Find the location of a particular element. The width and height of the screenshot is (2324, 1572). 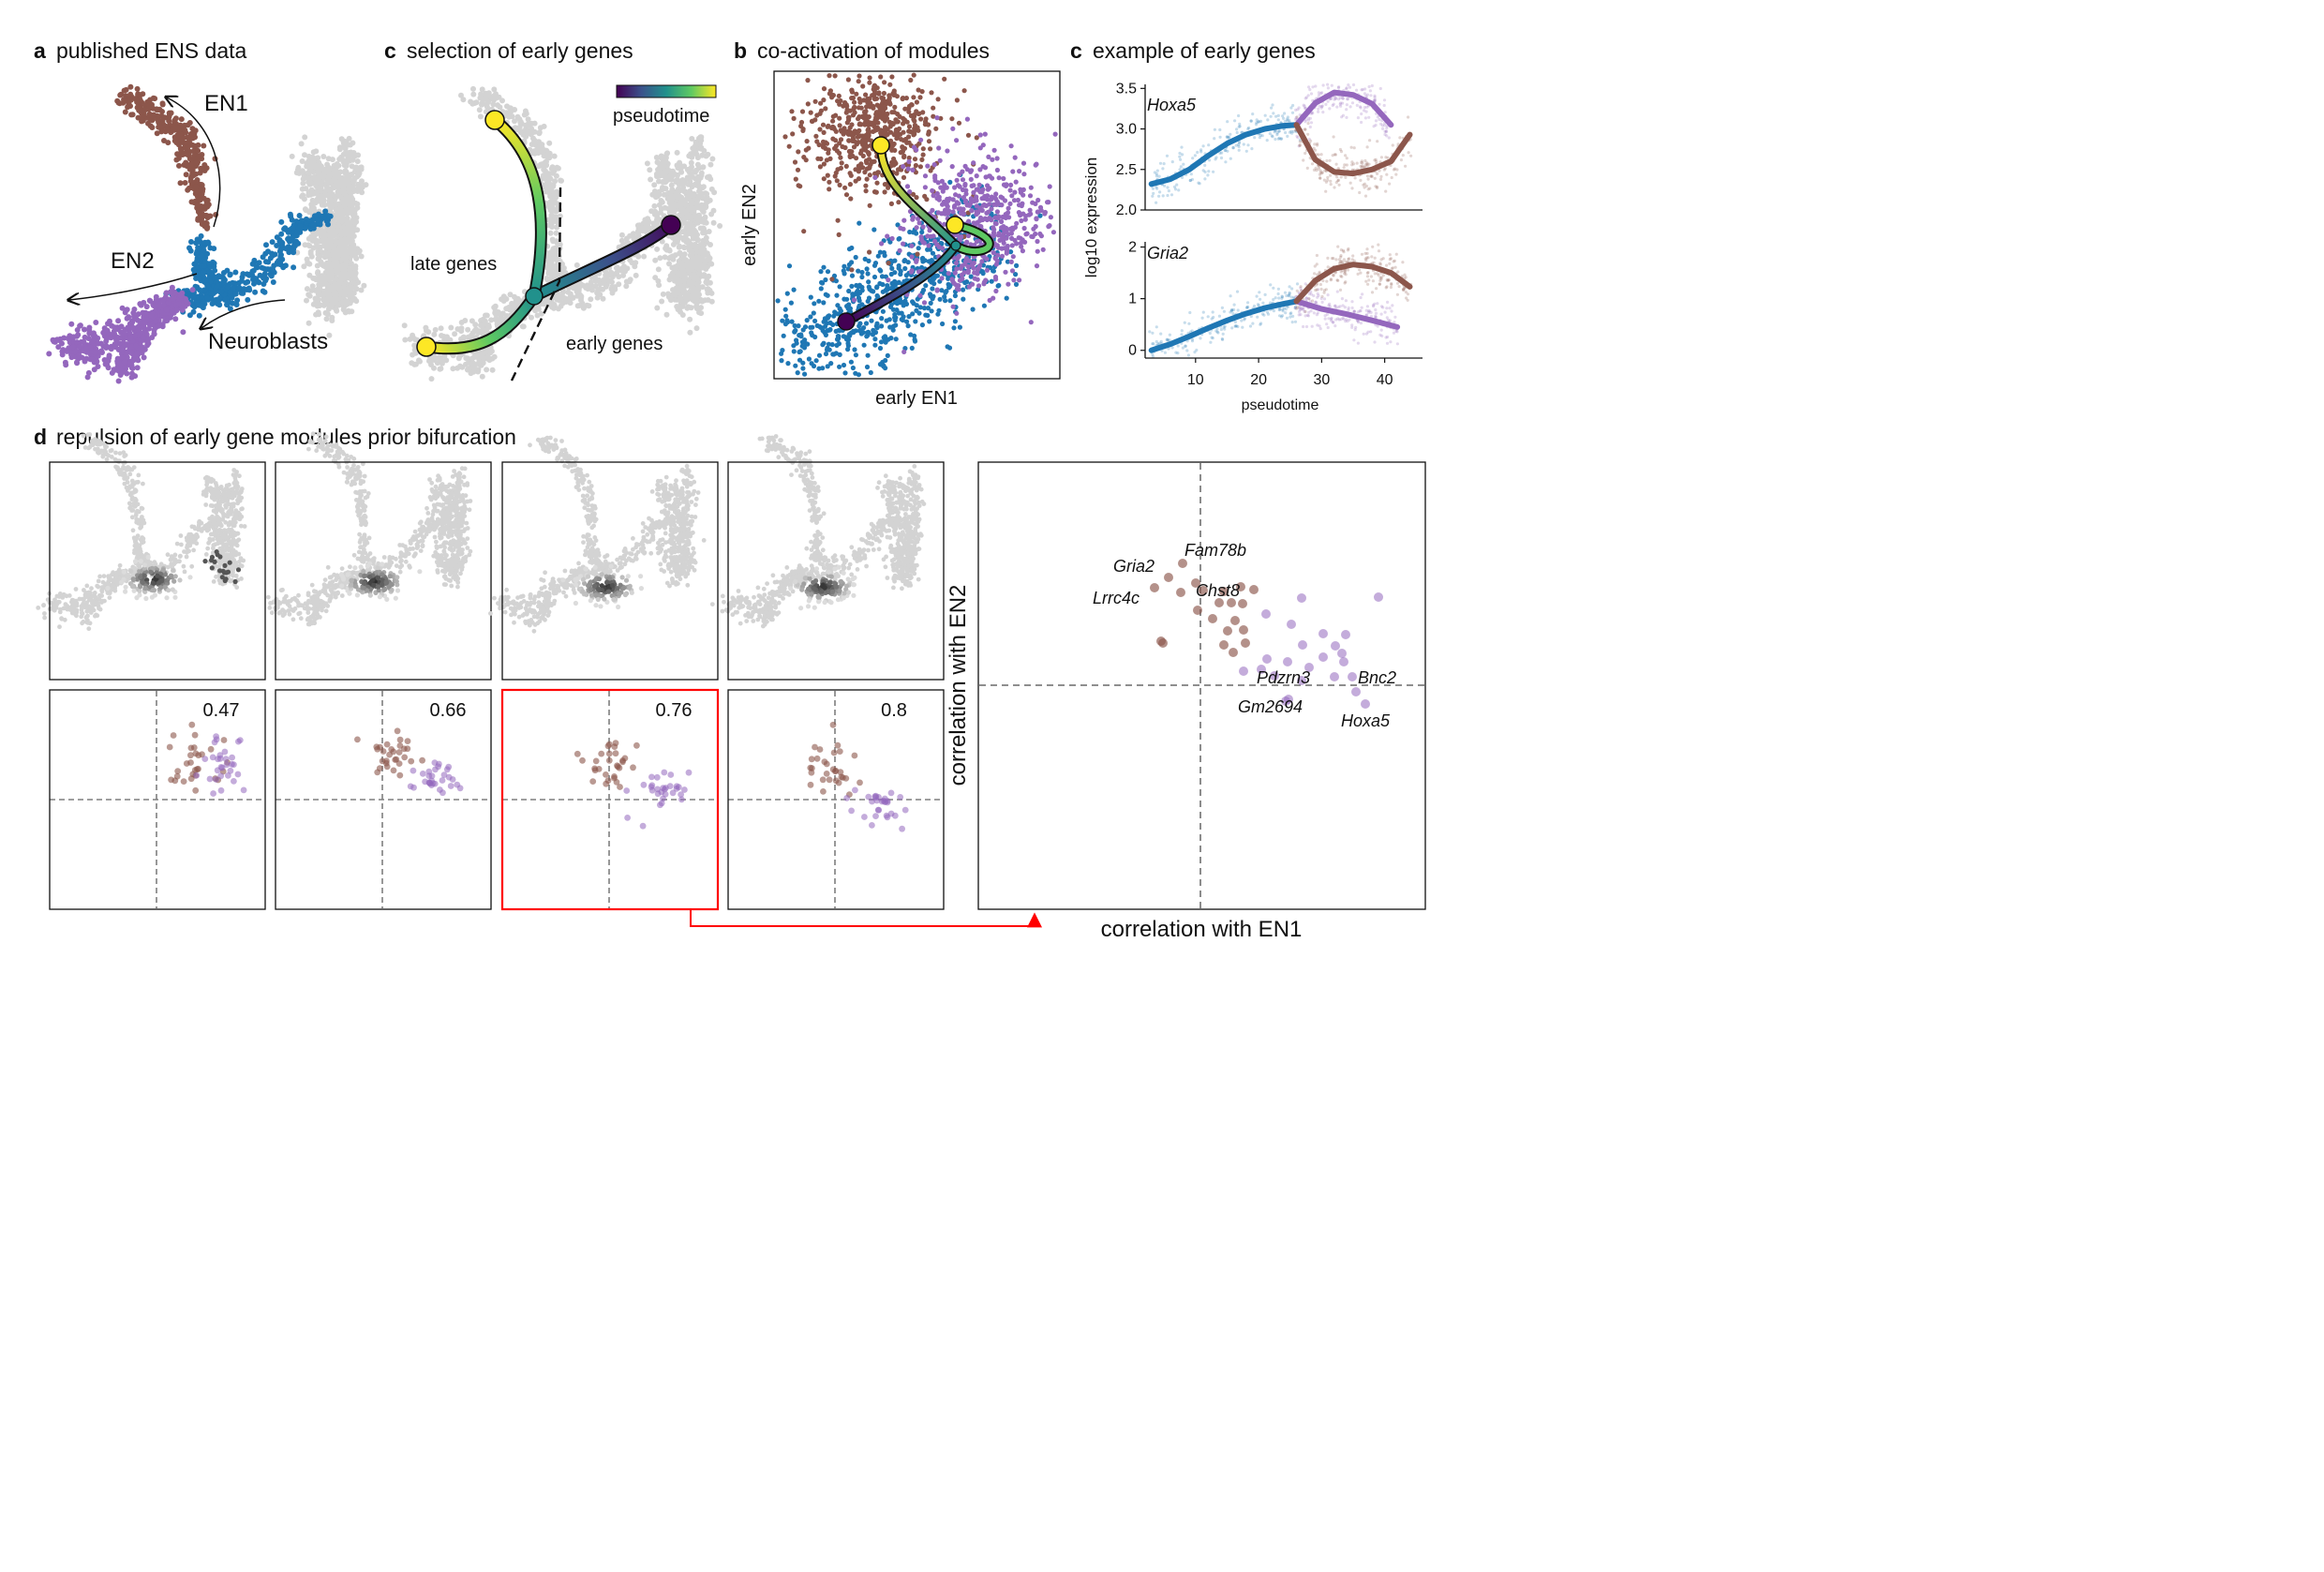

trajectory-root-node is located at coordinates (671, 225).